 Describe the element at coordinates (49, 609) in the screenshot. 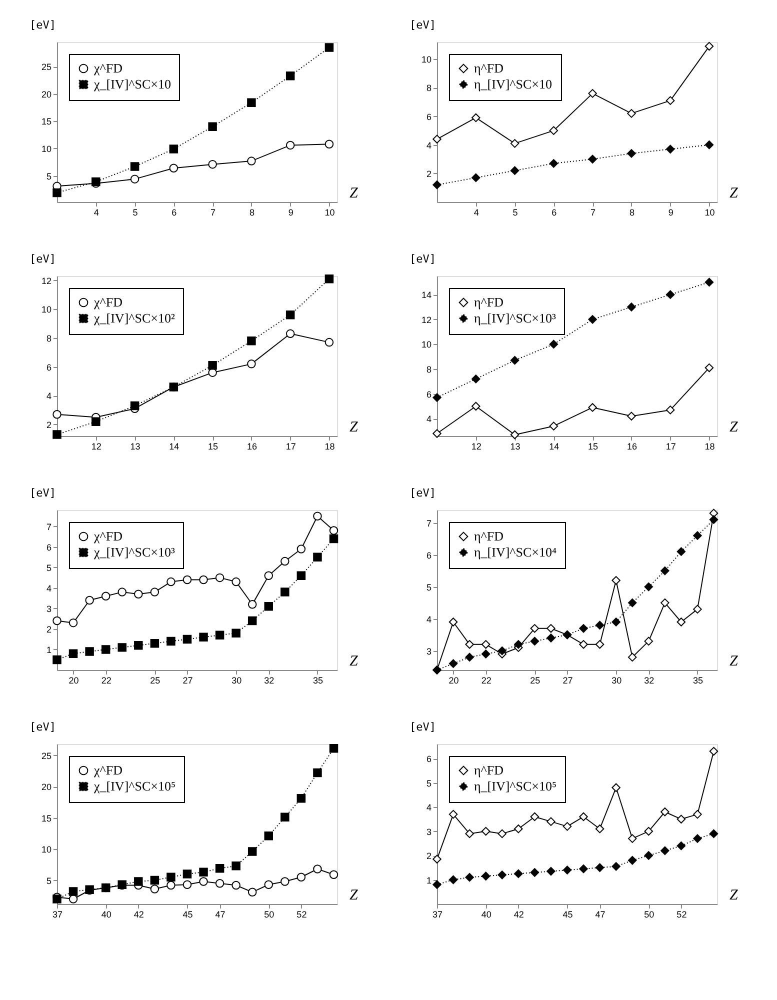

I see `y-tick-label: 3` at that location.